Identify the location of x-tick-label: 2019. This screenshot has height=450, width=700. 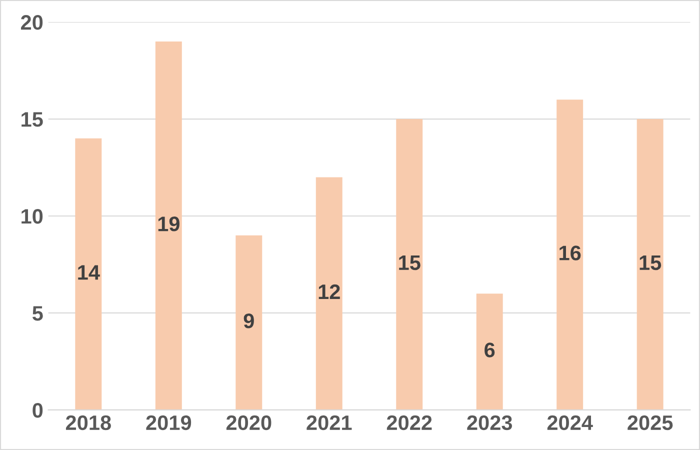
(169, 422).